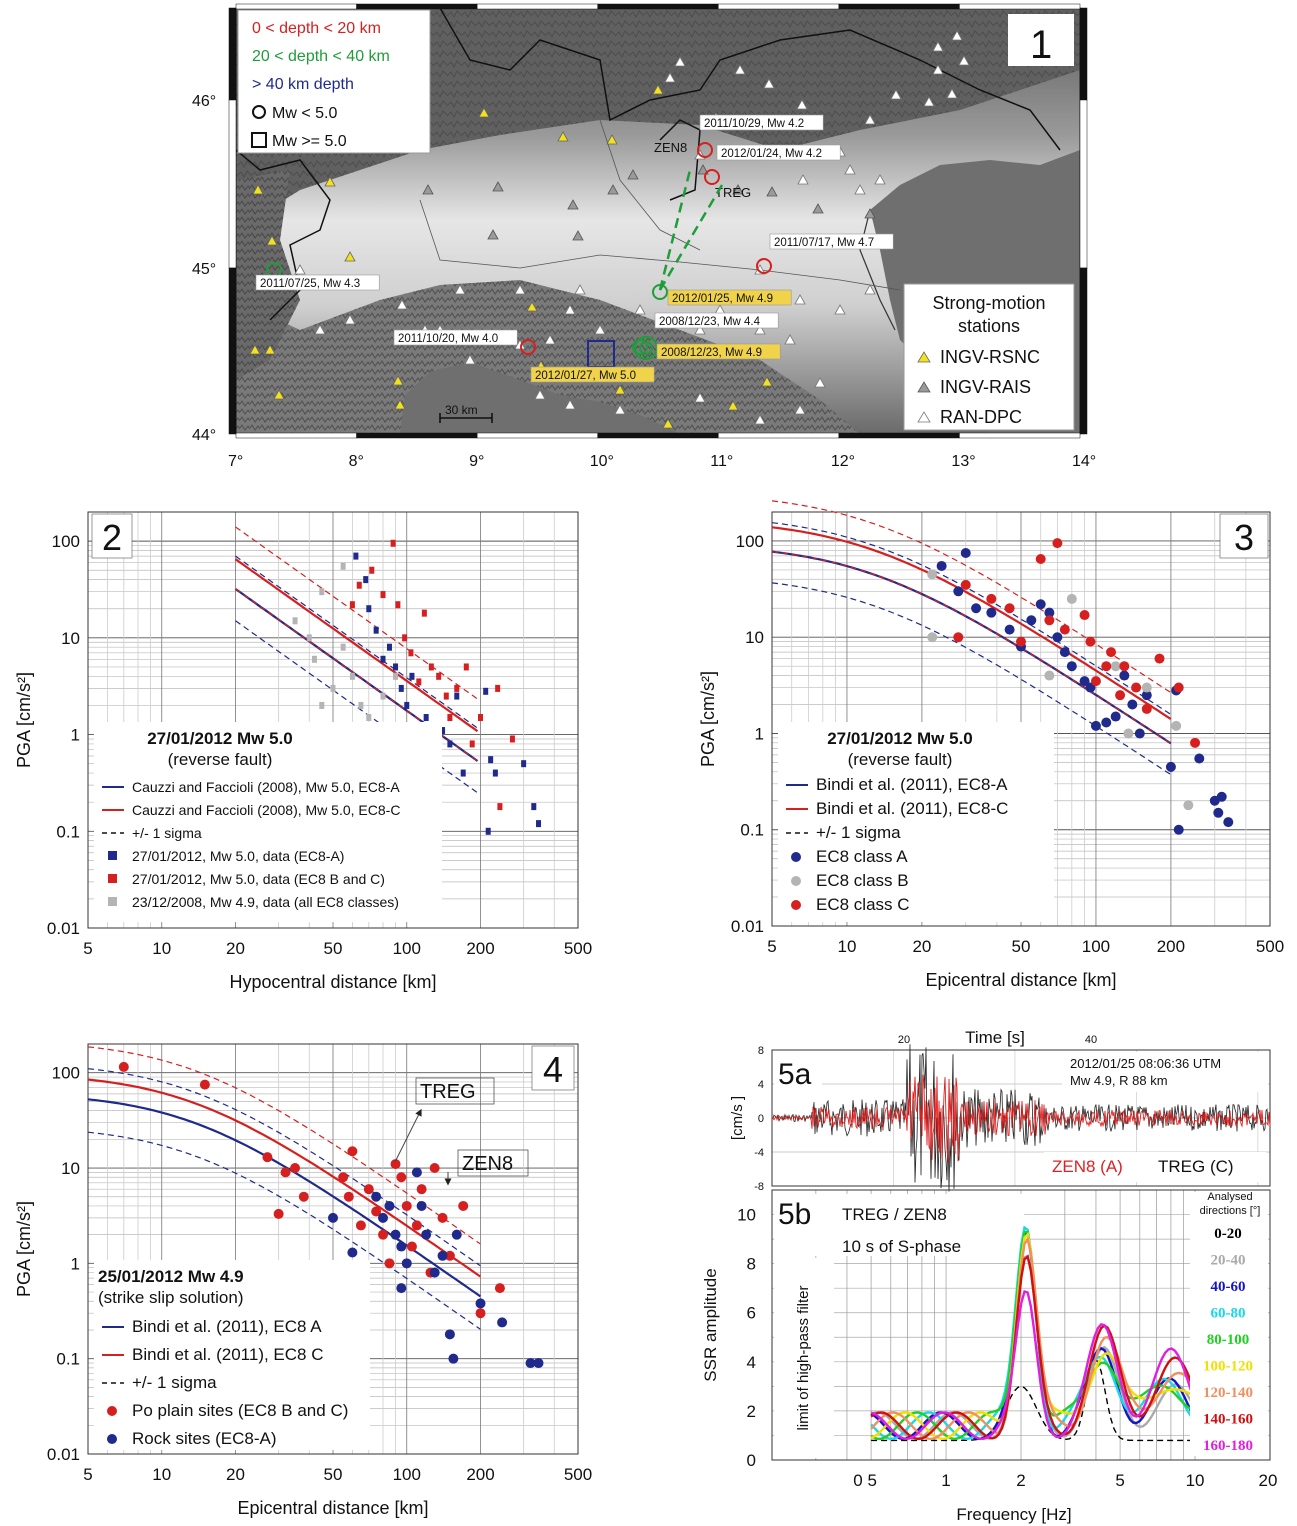 This screenshot has width=1297, height=1526. Describe the element at coordinates (752, 830) in the screenshot. I see `y-tick-label: 0.1` at that location.